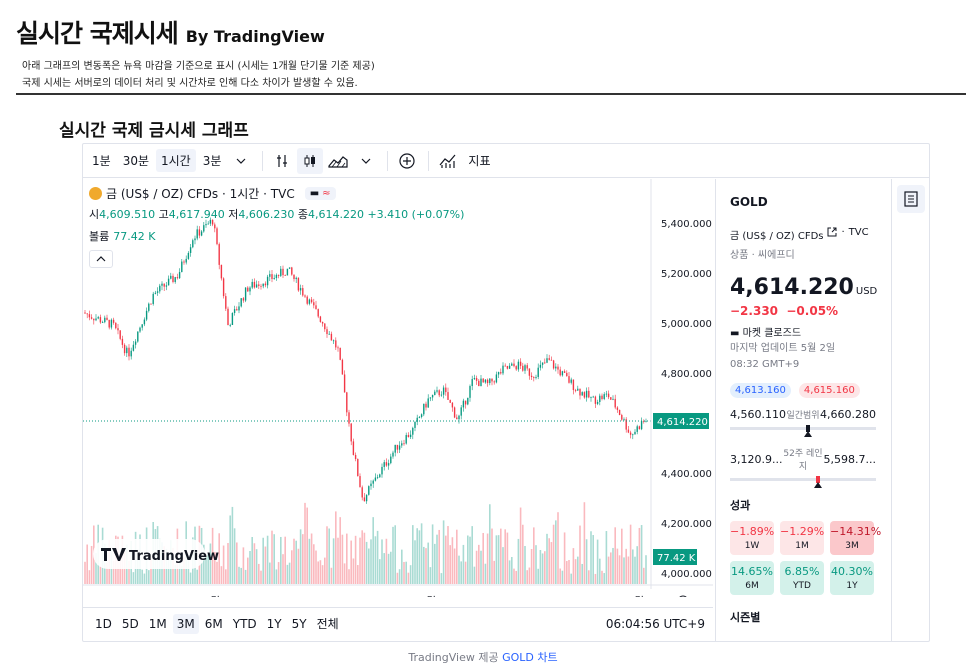  I want to click on range-5y: 5Y, so click(299, 623).